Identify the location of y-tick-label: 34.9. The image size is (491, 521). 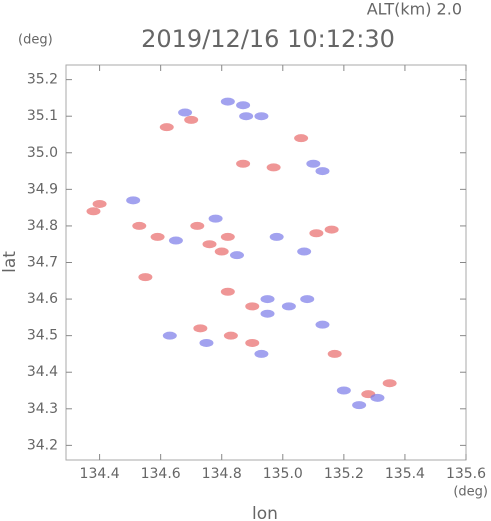
(42, 189).